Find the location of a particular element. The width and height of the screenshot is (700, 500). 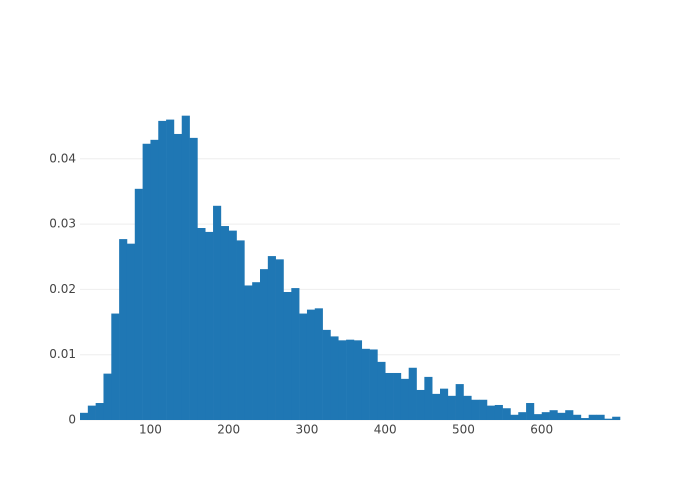

x-tick-label: 500 is located at coordinates (463, 430).